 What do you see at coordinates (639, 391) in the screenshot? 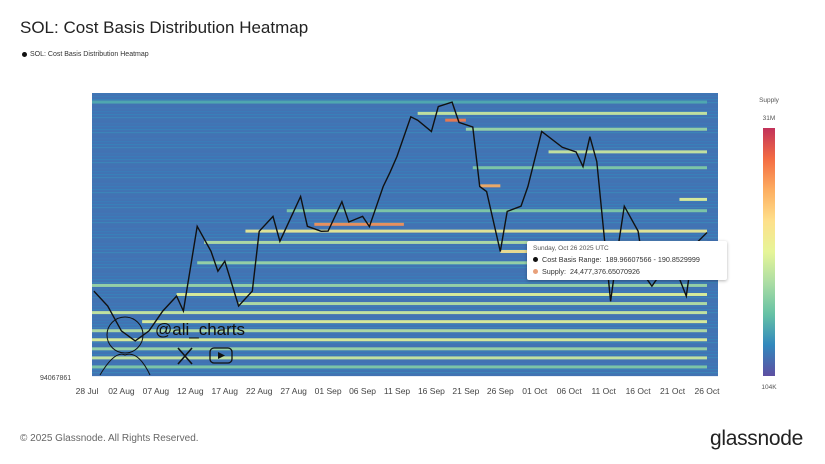
I see `x-tick-label: 16 Oct` at bounding box center [639, 391].